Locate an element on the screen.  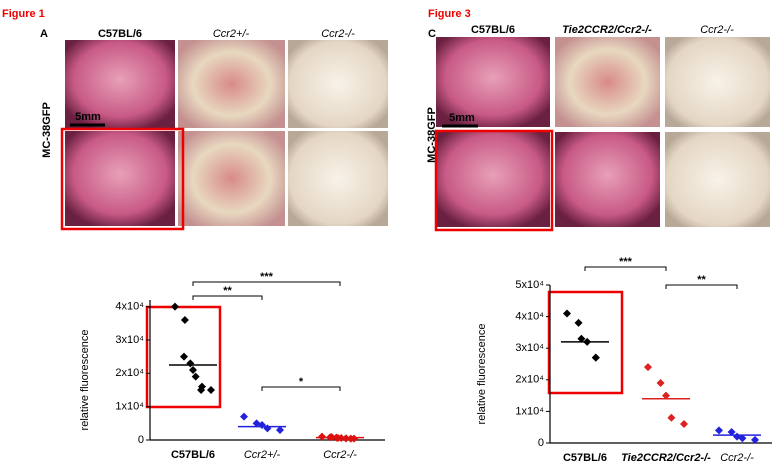
panel-label: A is located at coordinates (44, 34).